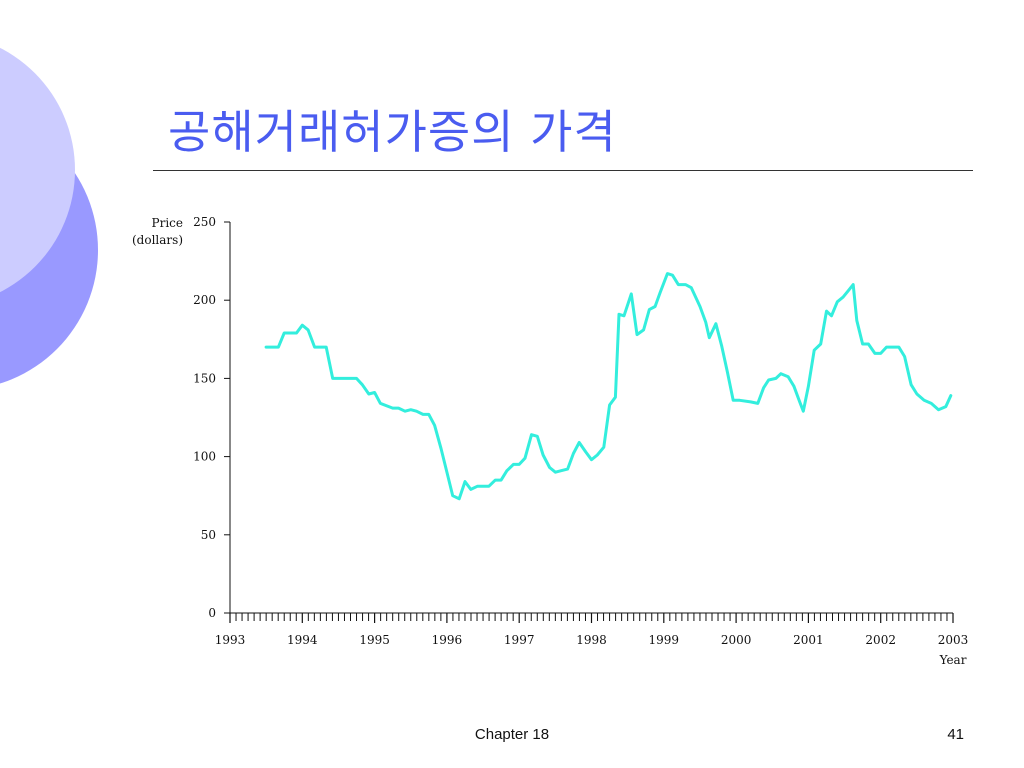 The width and height of the screenshot is (1024, 768). I want to click on x-tick-label: 2000, so click(736, 640).